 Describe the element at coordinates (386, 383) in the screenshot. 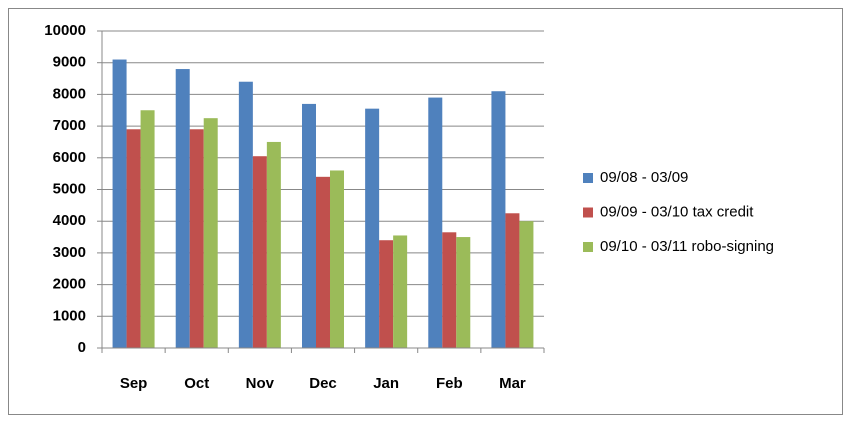

I see `x-tick-label: Jan` at that location.